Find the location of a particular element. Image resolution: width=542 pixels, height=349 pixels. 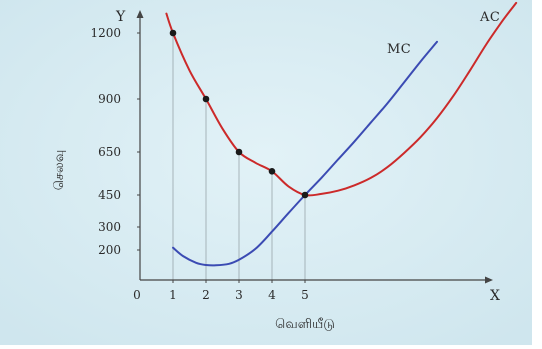

x-tick-label-1: 1 is located at coordinates (173, 295).